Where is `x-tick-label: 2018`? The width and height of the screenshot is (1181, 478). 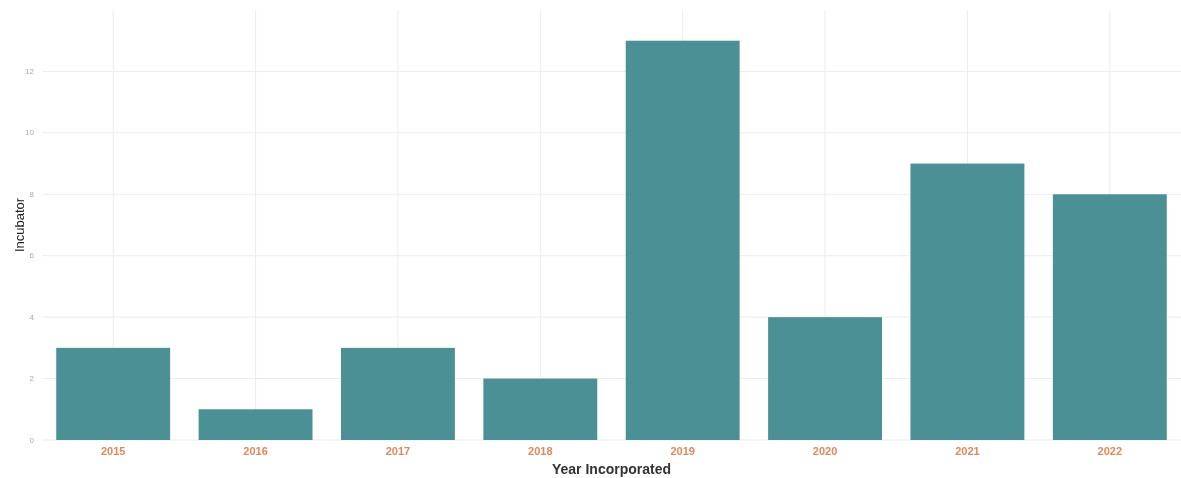
x-tick-label: 2018 is located at coordinates (540, 451).